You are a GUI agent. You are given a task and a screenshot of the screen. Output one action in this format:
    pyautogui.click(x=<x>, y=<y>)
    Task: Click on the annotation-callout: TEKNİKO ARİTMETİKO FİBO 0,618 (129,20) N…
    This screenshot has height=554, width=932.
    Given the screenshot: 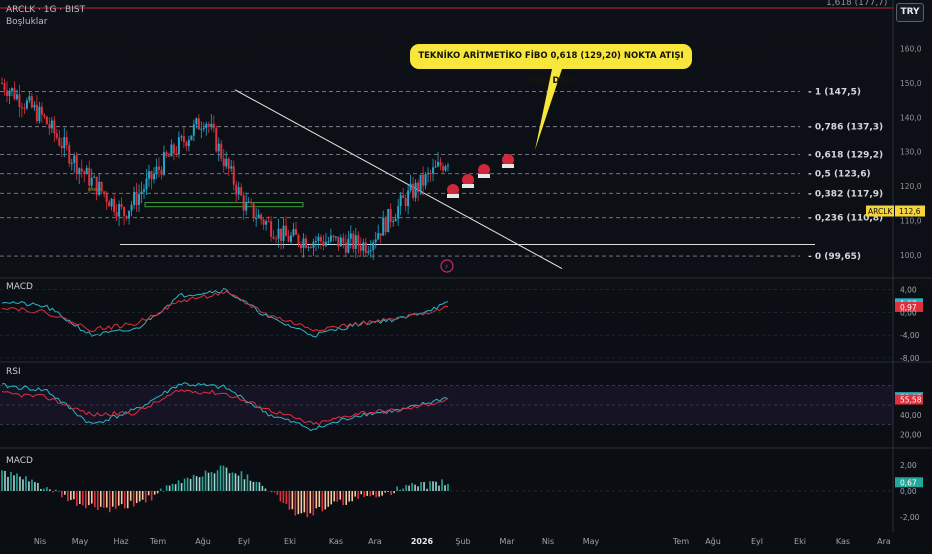 What is the action you would take?
    pyautogui.click(x=551, y=65)
    